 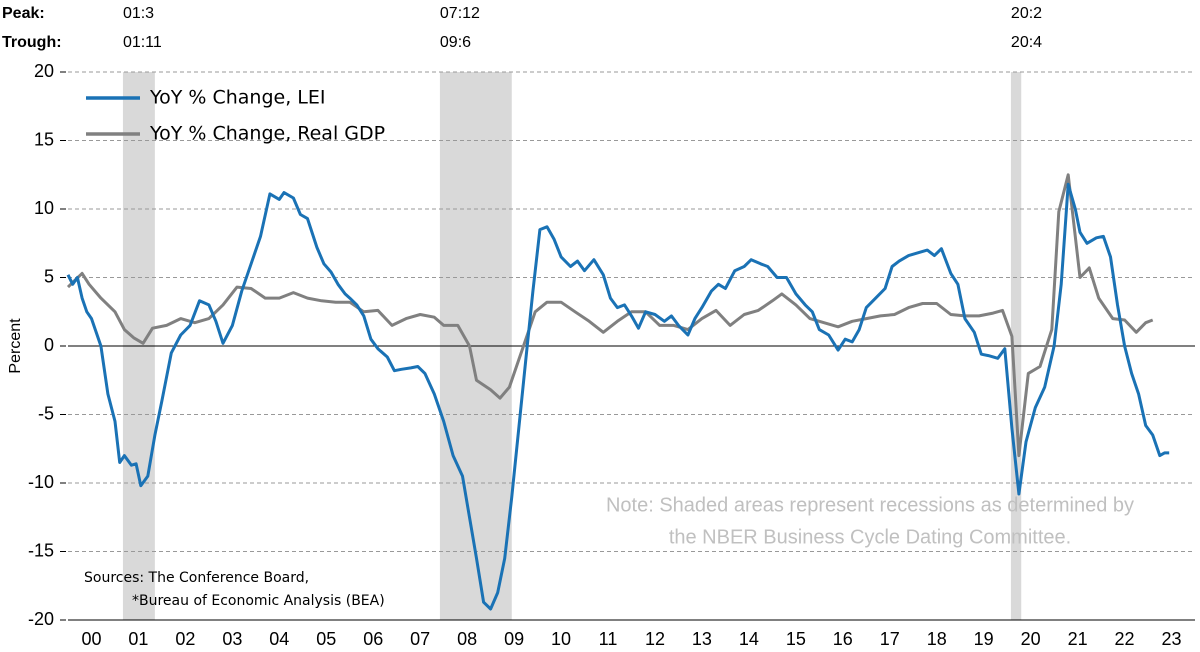 What do you see at coordinates (1026, 13) in the screenshot?
I see `peak-date: 20:2` at bounding box center [1026, 13].